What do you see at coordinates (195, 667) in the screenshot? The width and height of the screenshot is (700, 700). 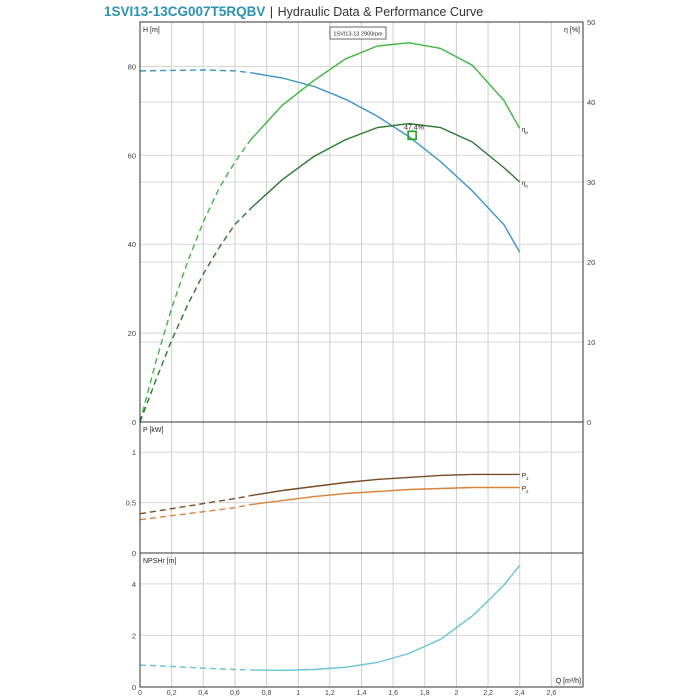 I see `series-npsh-dashed` at bounding box center [195, 667].